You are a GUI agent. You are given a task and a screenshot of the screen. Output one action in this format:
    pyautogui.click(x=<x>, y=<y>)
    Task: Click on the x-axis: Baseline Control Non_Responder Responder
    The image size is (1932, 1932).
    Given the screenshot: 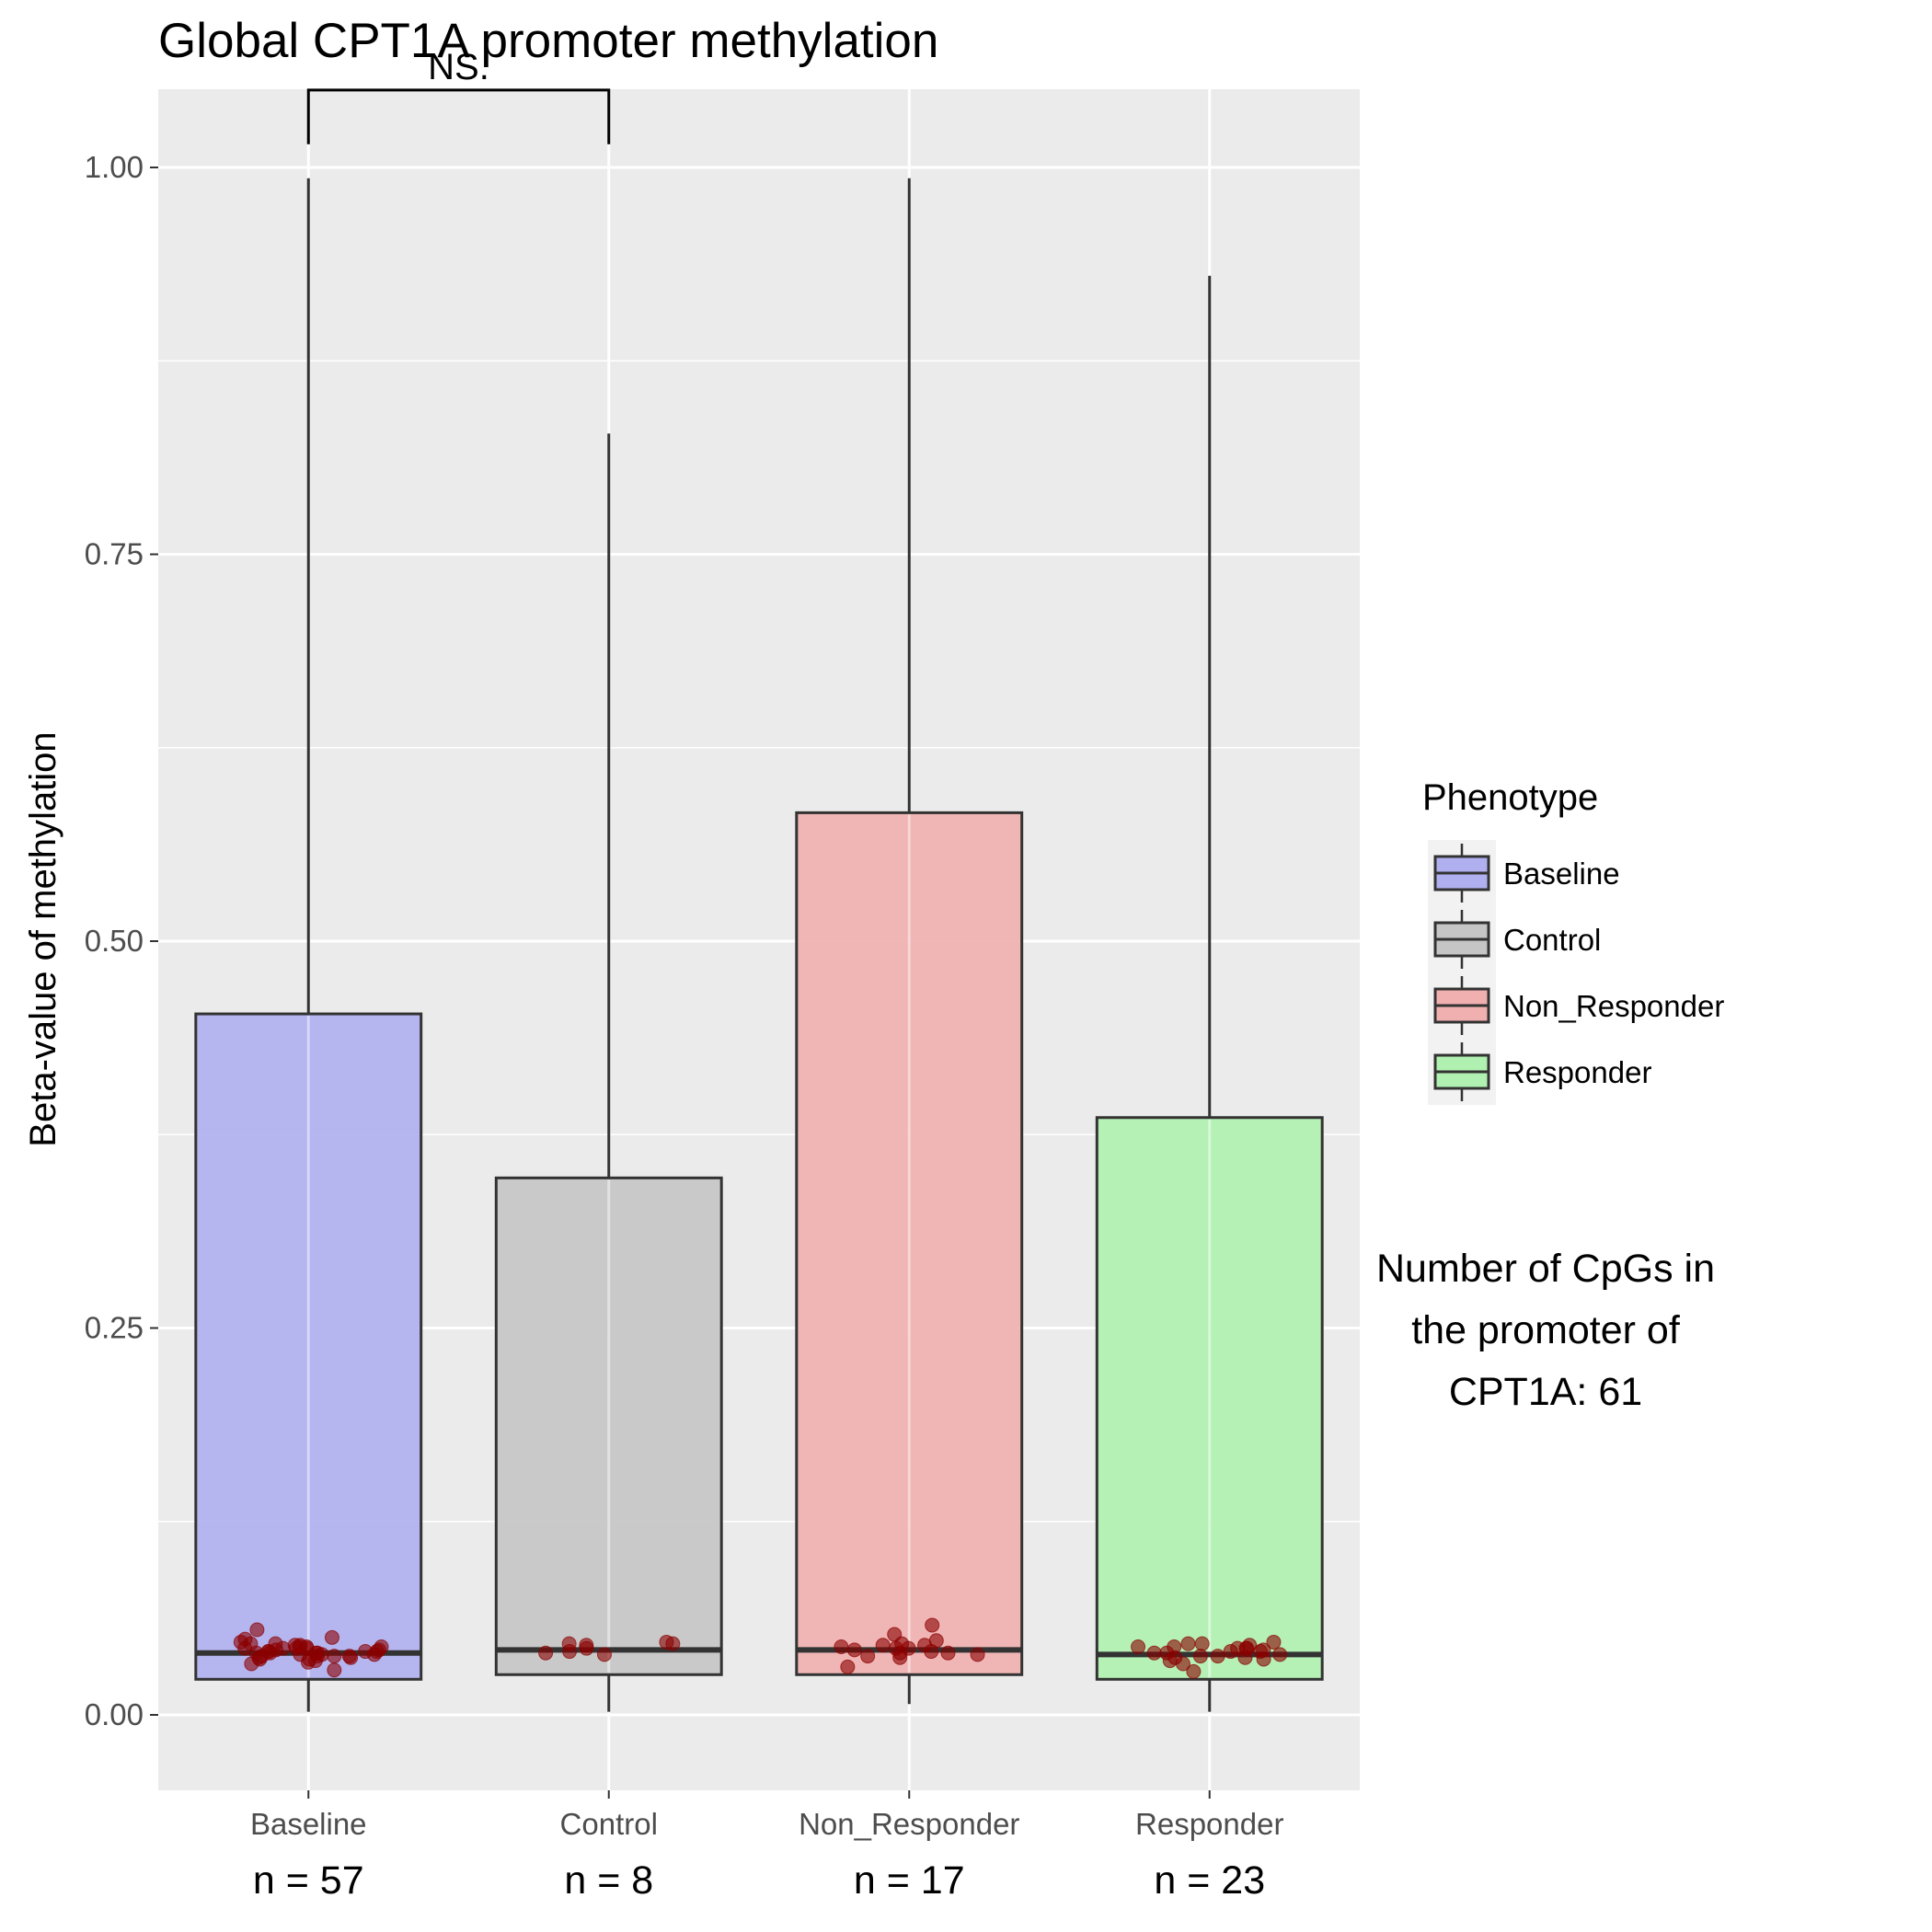 What is the action you would take?
    pyautogui.click(x=766, y=1815)
    